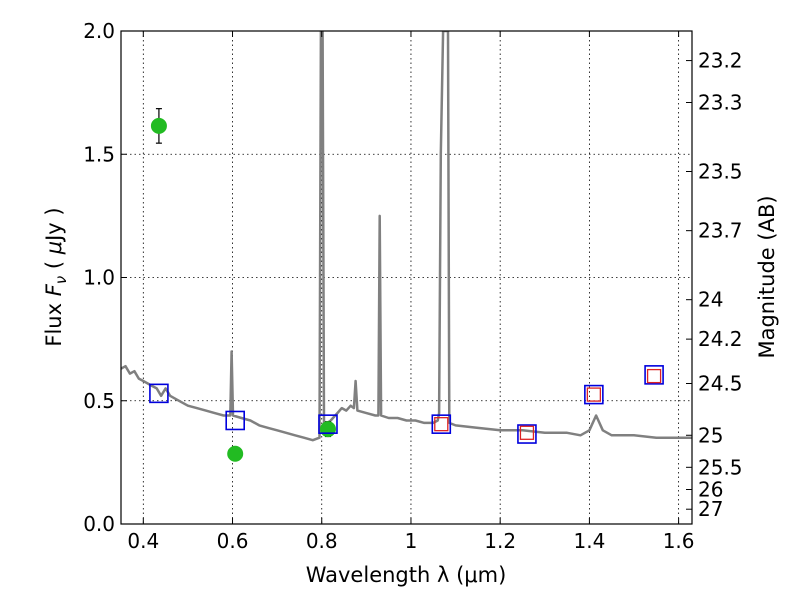 The width and height of the screenshot is (800, 600). I want to click on right-axis-title: Magnitude (AB), so click(767, 276).